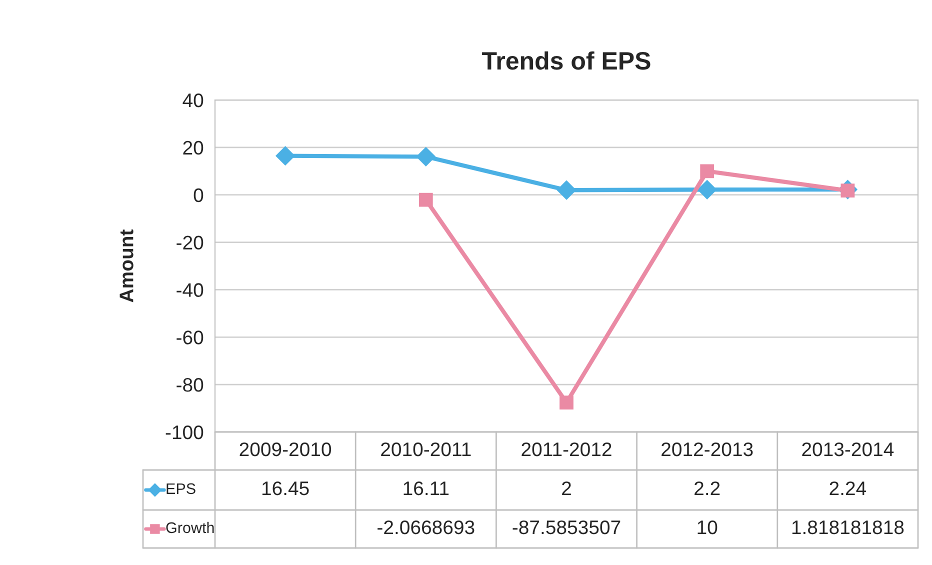  I want to click on y-tick-label: -100, so click(185, 432).